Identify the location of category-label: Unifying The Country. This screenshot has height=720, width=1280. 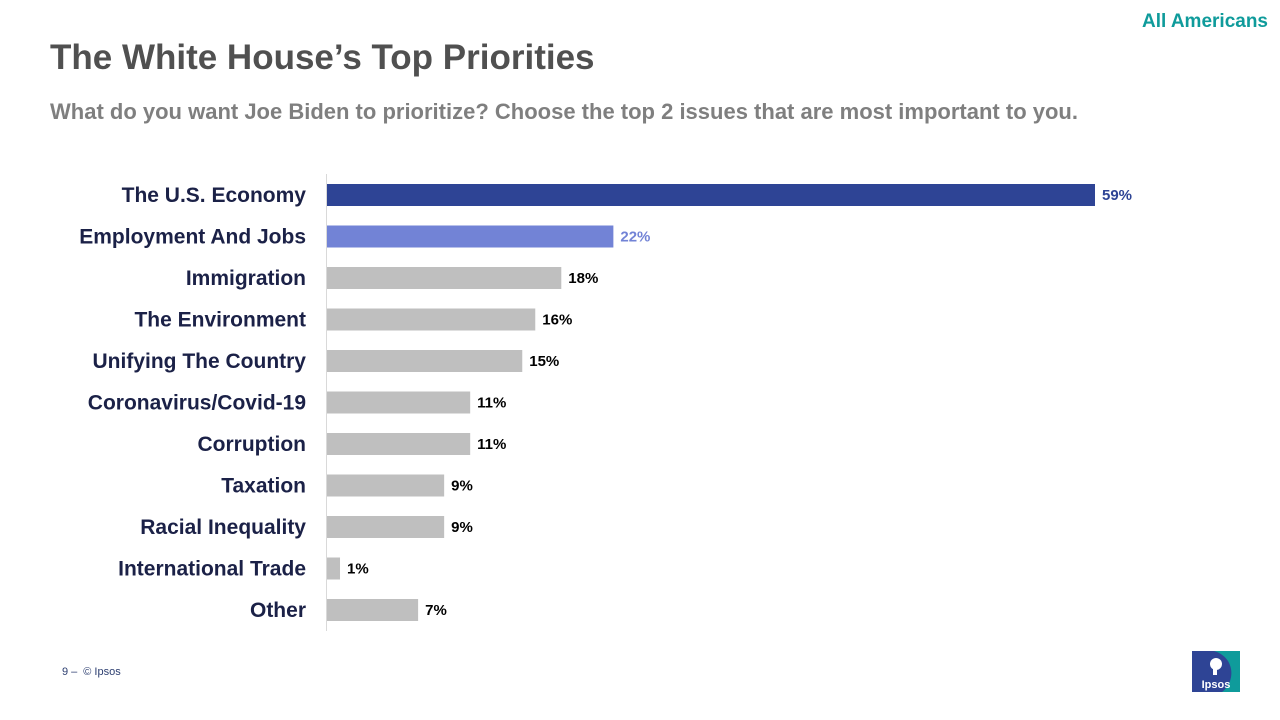
(200, 361).